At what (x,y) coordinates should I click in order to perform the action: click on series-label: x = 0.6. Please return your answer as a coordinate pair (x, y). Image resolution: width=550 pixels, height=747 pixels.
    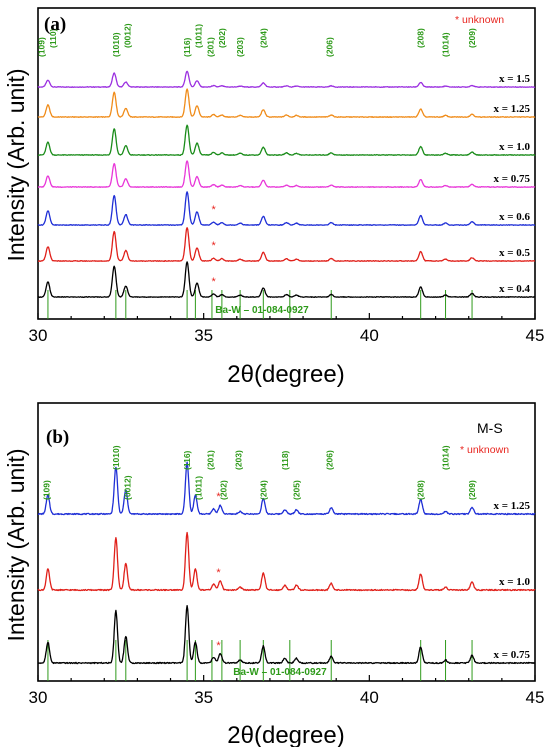
    Looking at the image, I should click on (515, 217).